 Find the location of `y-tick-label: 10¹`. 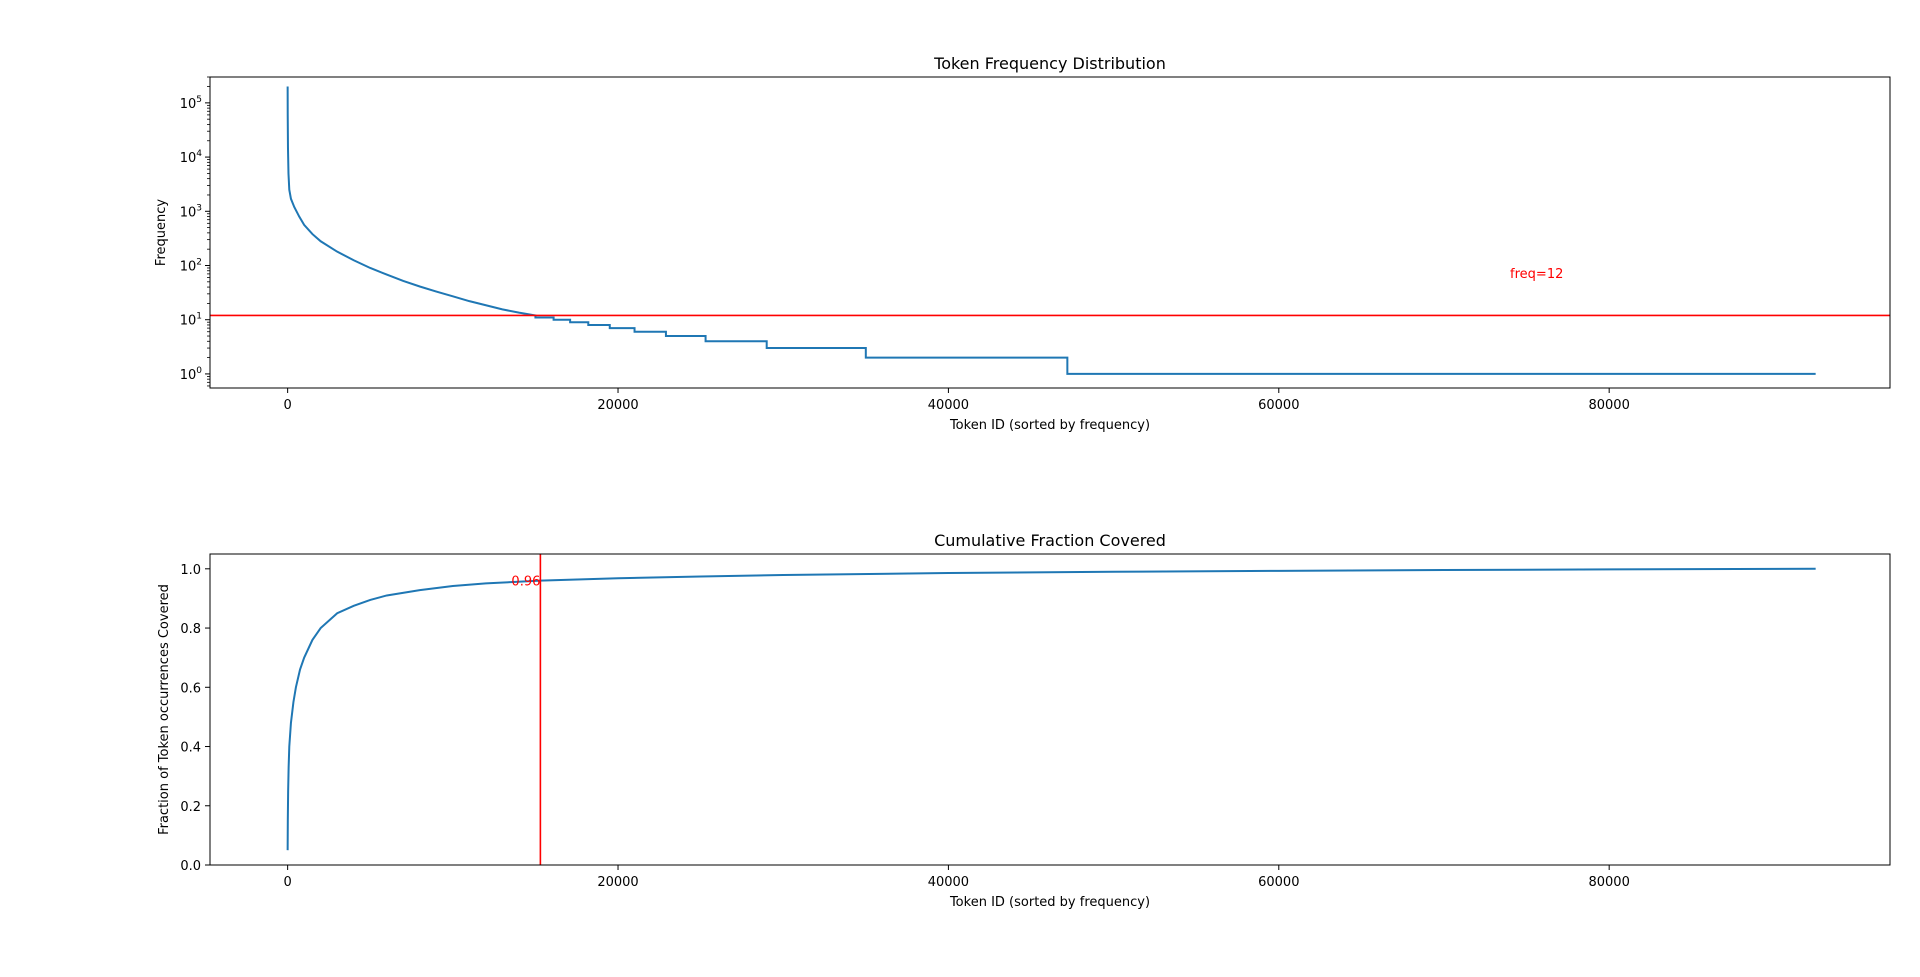

y-tick-label: 10¹ is located at coordinates (191, 320).